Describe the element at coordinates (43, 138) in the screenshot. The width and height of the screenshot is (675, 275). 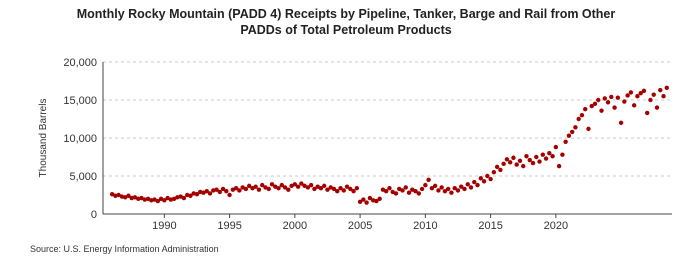
I see `y-axis-label: Thousand Barrels` at that location.